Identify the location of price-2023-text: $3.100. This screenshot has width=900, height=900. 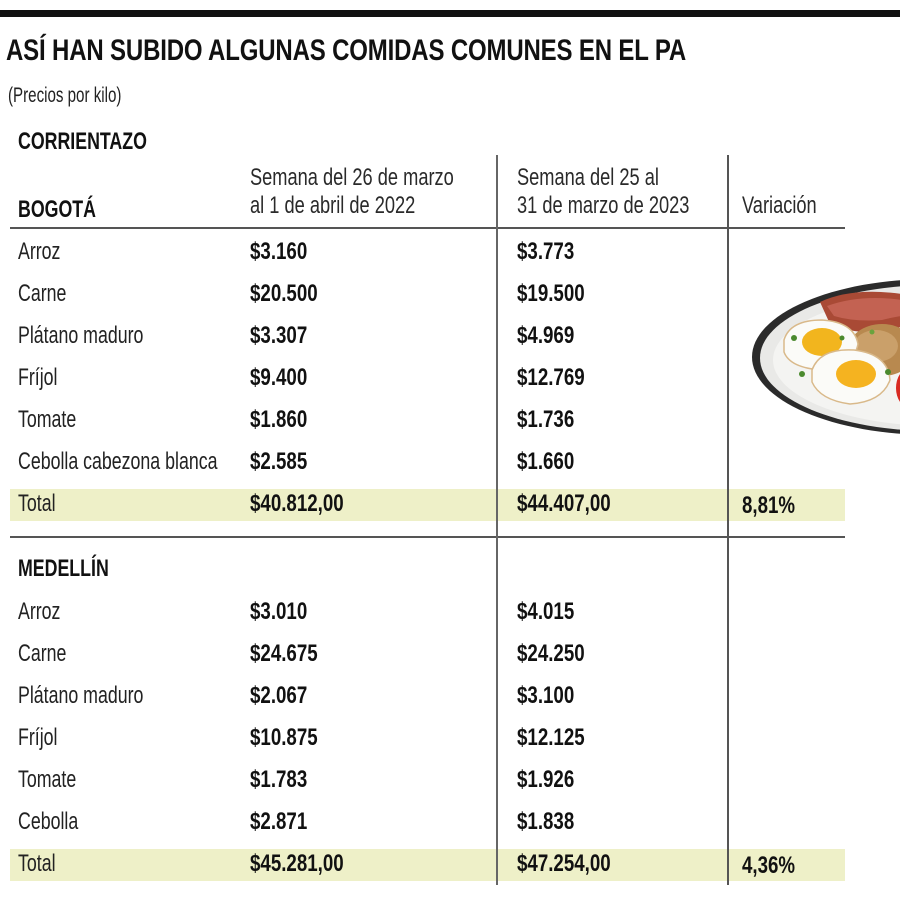
(546, 695).